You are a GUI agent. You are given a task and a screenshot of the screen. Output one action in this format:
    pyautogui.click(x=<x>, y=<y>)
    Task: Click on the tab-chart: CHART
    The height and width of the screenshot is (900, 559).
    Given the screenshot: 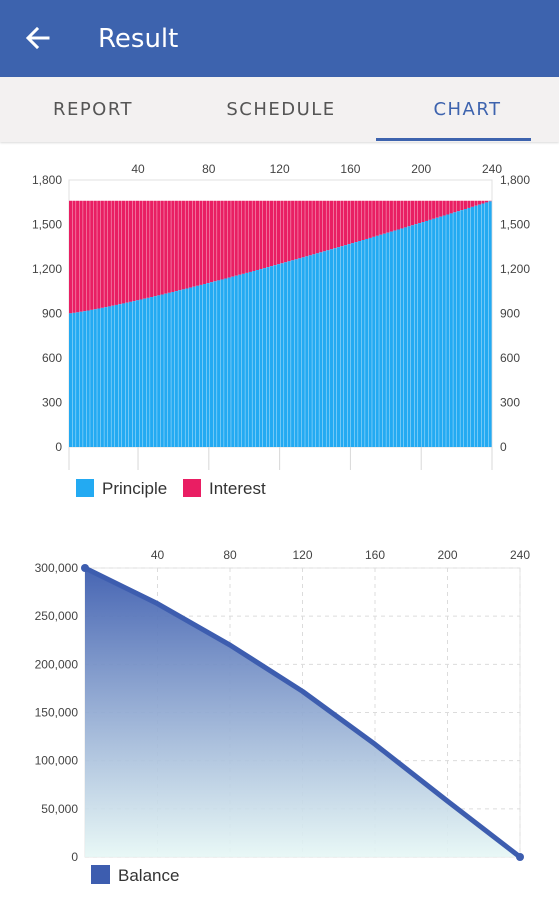 What is the action you would take?
    pyautogui.click(x=467, y=109)
    